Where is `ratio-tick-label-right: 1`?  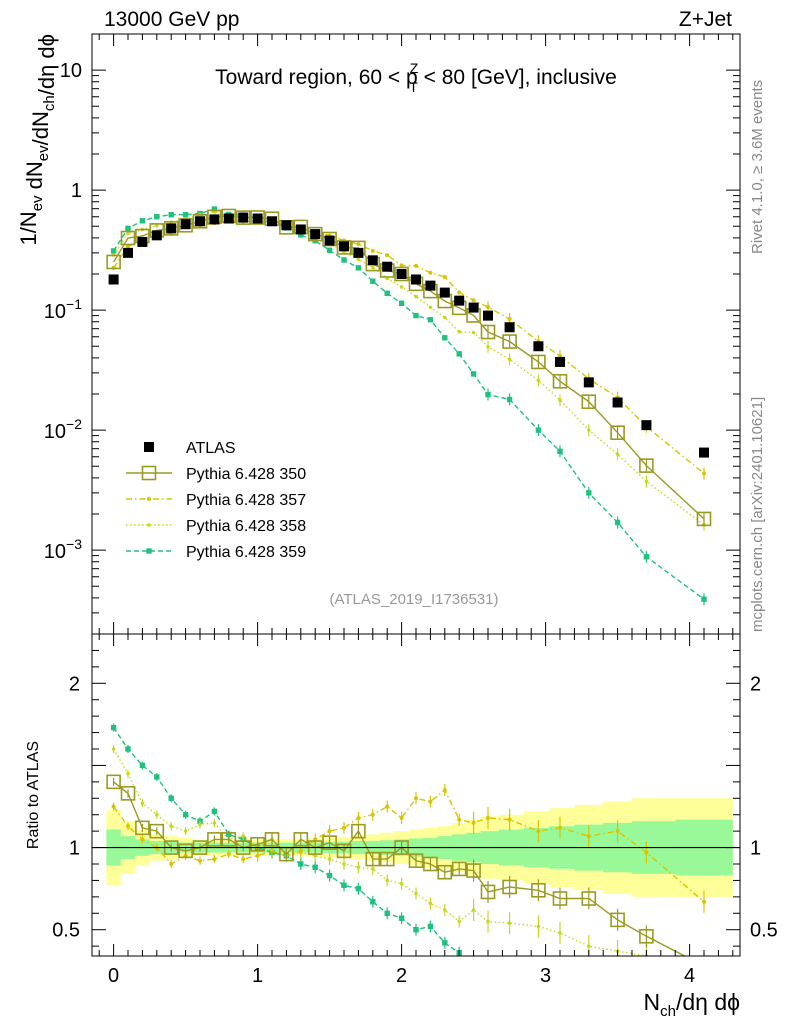
ratio-tick-label-right: 1 is located at coordinates (755, 849).